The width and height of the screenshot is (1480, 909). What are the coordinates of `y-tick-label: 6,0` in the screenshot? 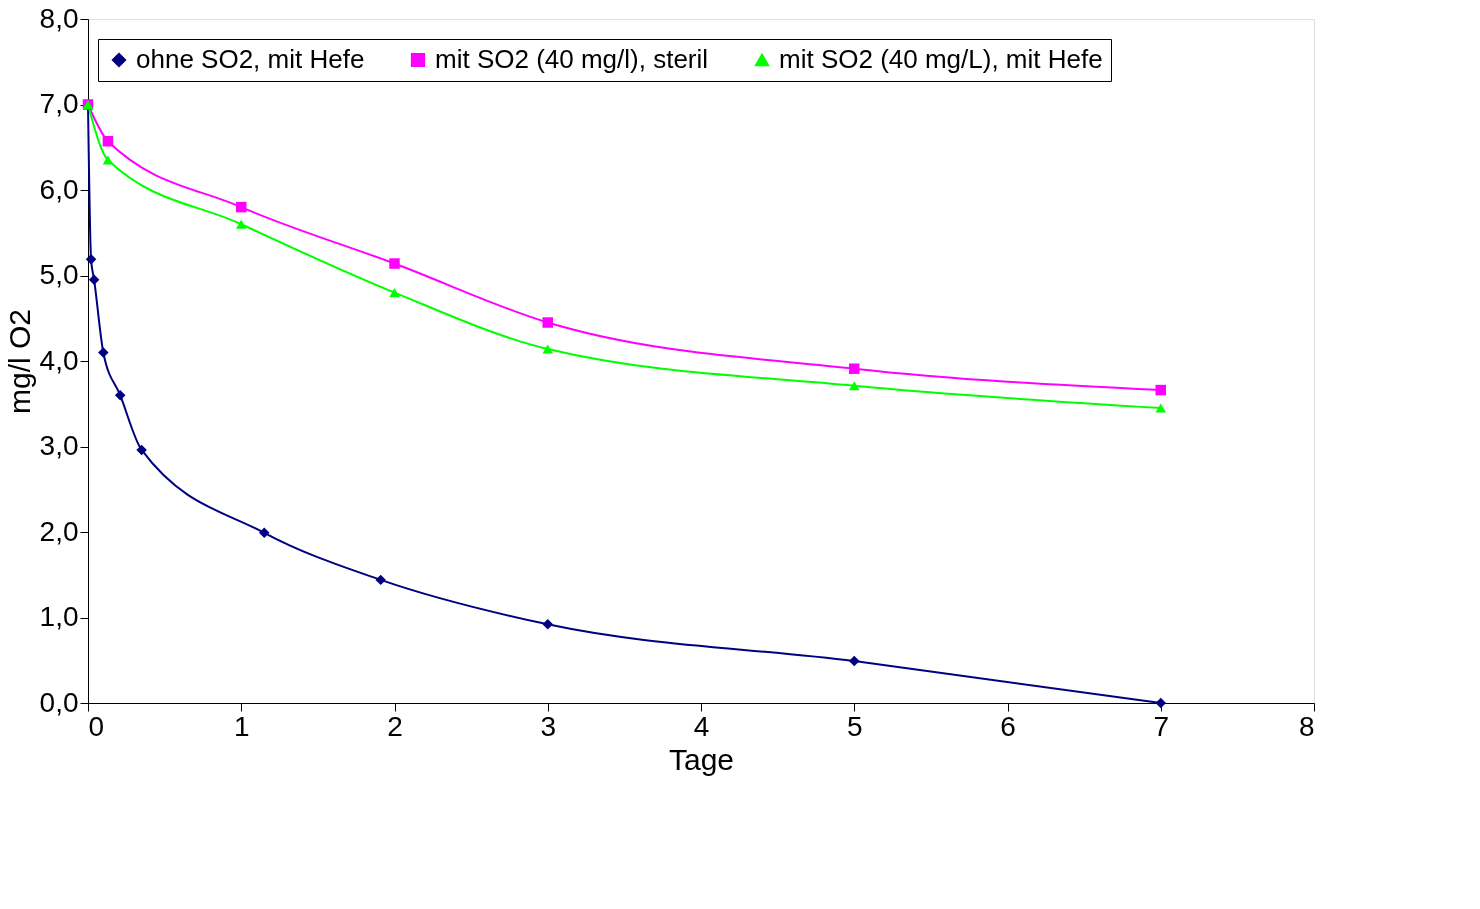 It's located at (59, 189).